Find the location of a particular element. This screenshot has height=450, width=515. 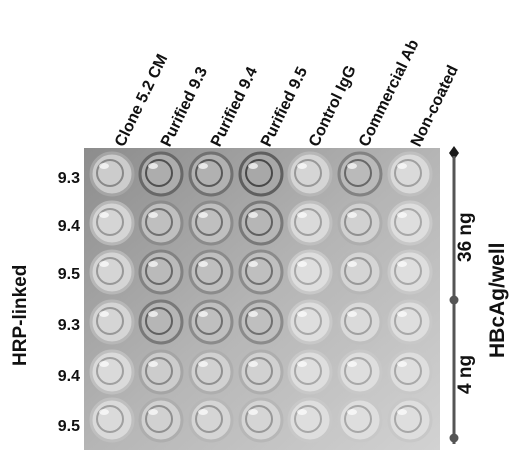

row-label: 9.5 is located at coordinates (68, 426).